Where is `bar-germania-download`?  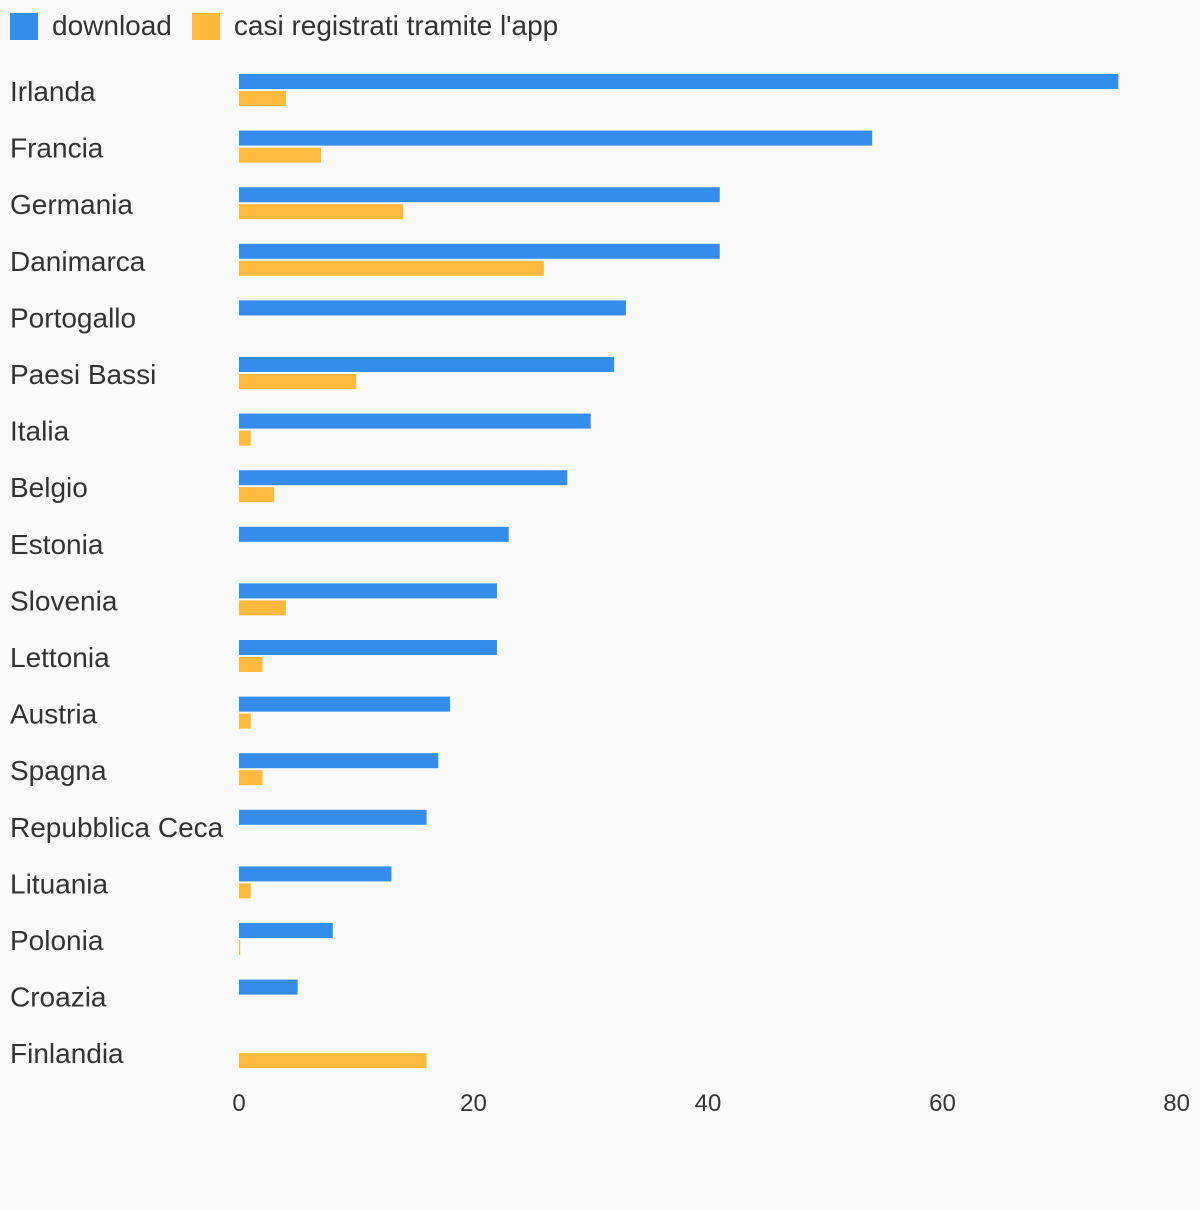 bar-germania-download is located at coordinates (479, 195).